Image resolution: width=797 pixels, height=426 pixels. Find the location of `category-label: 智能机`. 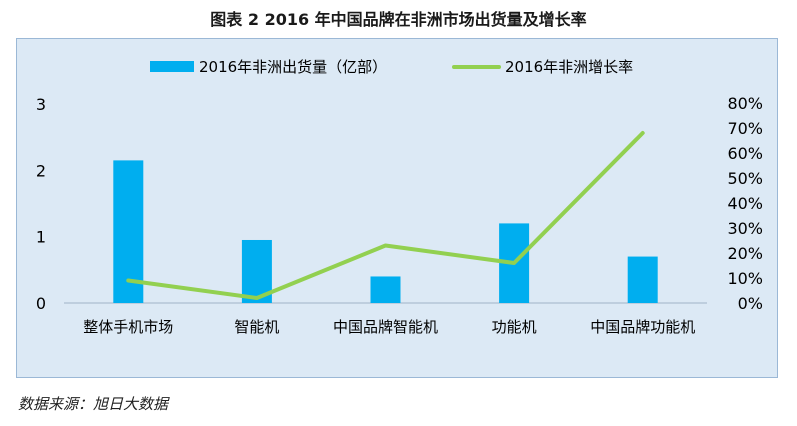

category-label: 智能机 is located at coordinates (256, 327).